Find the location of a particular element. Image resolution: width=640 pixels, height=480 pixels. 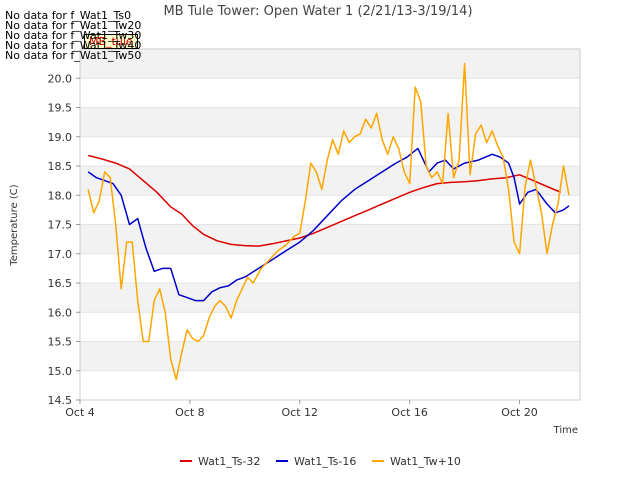

x-tick-label: Oct 8 is located at coordinates (190, 412).